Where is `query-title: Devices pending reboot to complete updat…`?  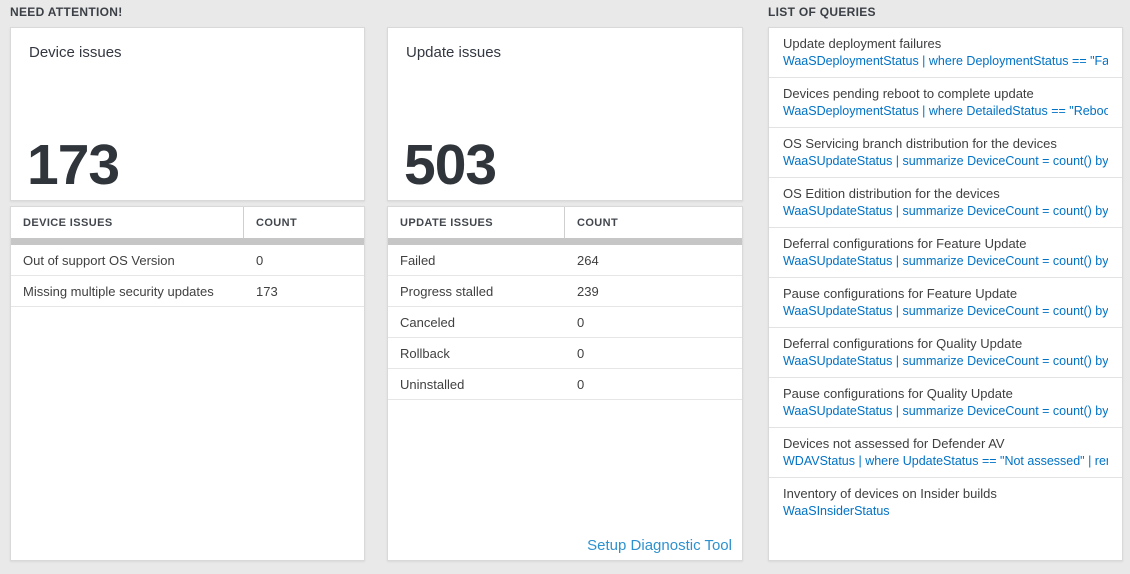 query-title: Devices pending reboot to complete updat… is located at coordinates (908, 93).